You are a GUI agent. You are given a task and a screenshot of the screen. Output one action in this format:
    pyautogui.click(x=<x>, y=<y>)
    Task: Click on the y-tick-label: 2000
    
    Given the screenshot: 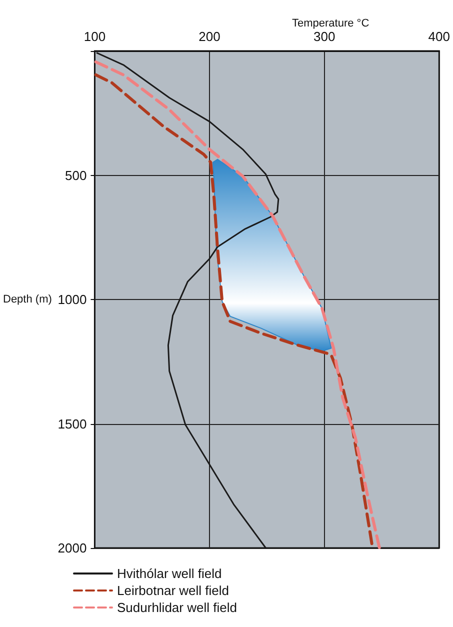 What is the action you would take?
    pyautogui.click(x=72, y=548)
    